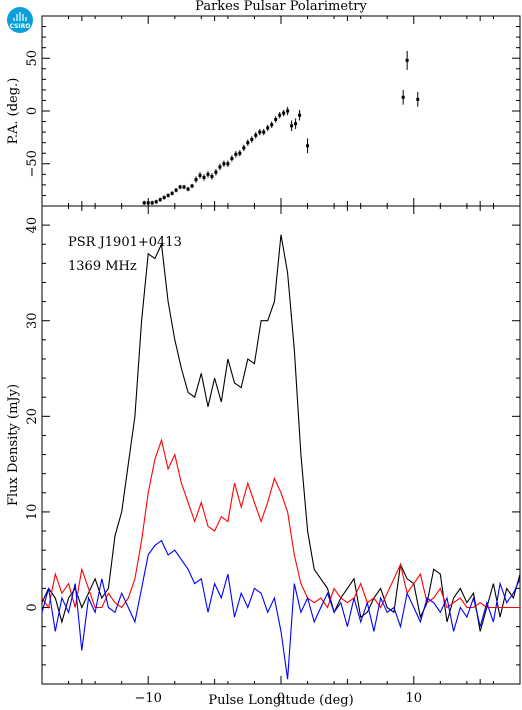  I want to click on y-tick-label: 30, so click(32, 320).